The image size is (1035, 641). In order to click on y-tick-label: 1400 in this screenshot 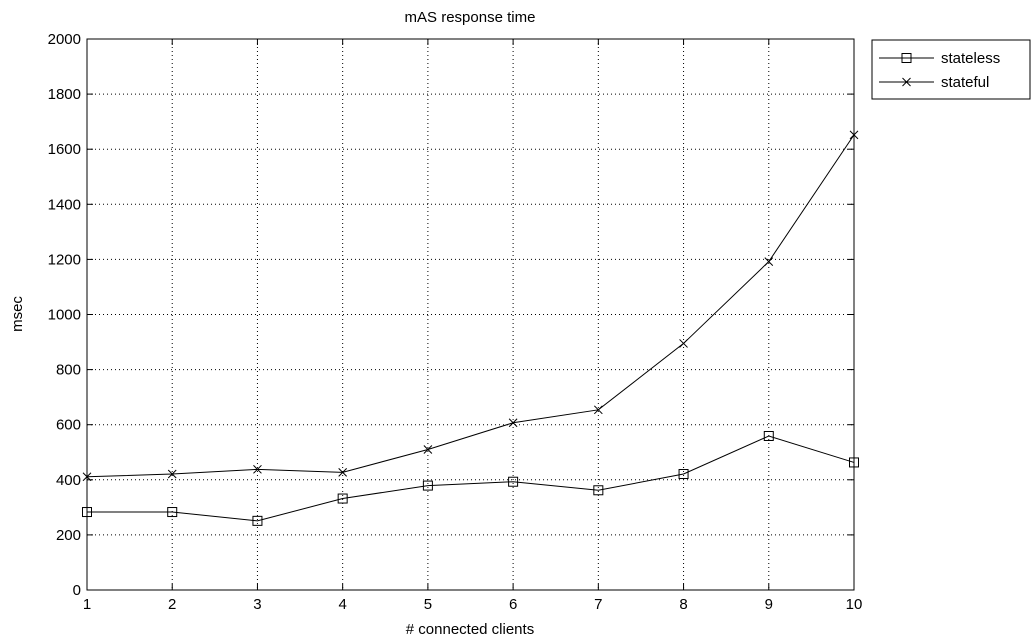, I will do `click(64, 204)`.